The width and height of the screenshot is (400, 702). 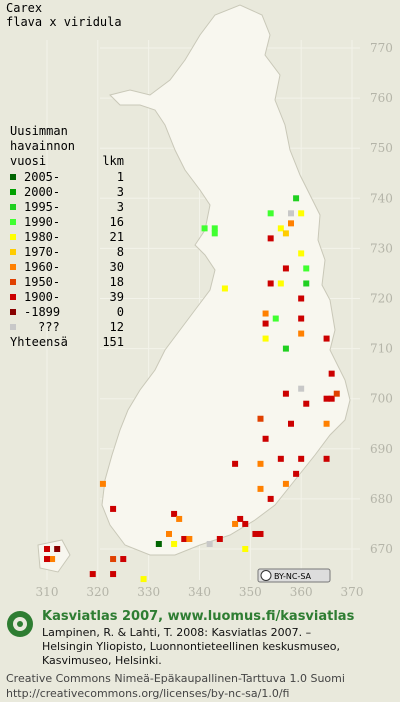 I want to click on legend-header: lkm, so click(x=113, y=161).